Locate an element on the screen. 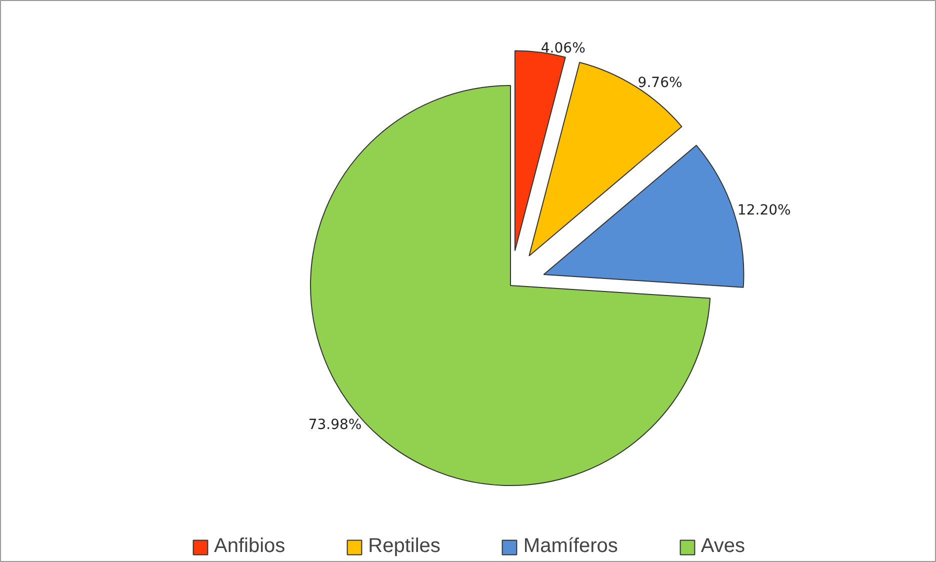 The height and width of the screenshot is (562, 936). data-label: 12.20% is located at coordinates (764, 210).